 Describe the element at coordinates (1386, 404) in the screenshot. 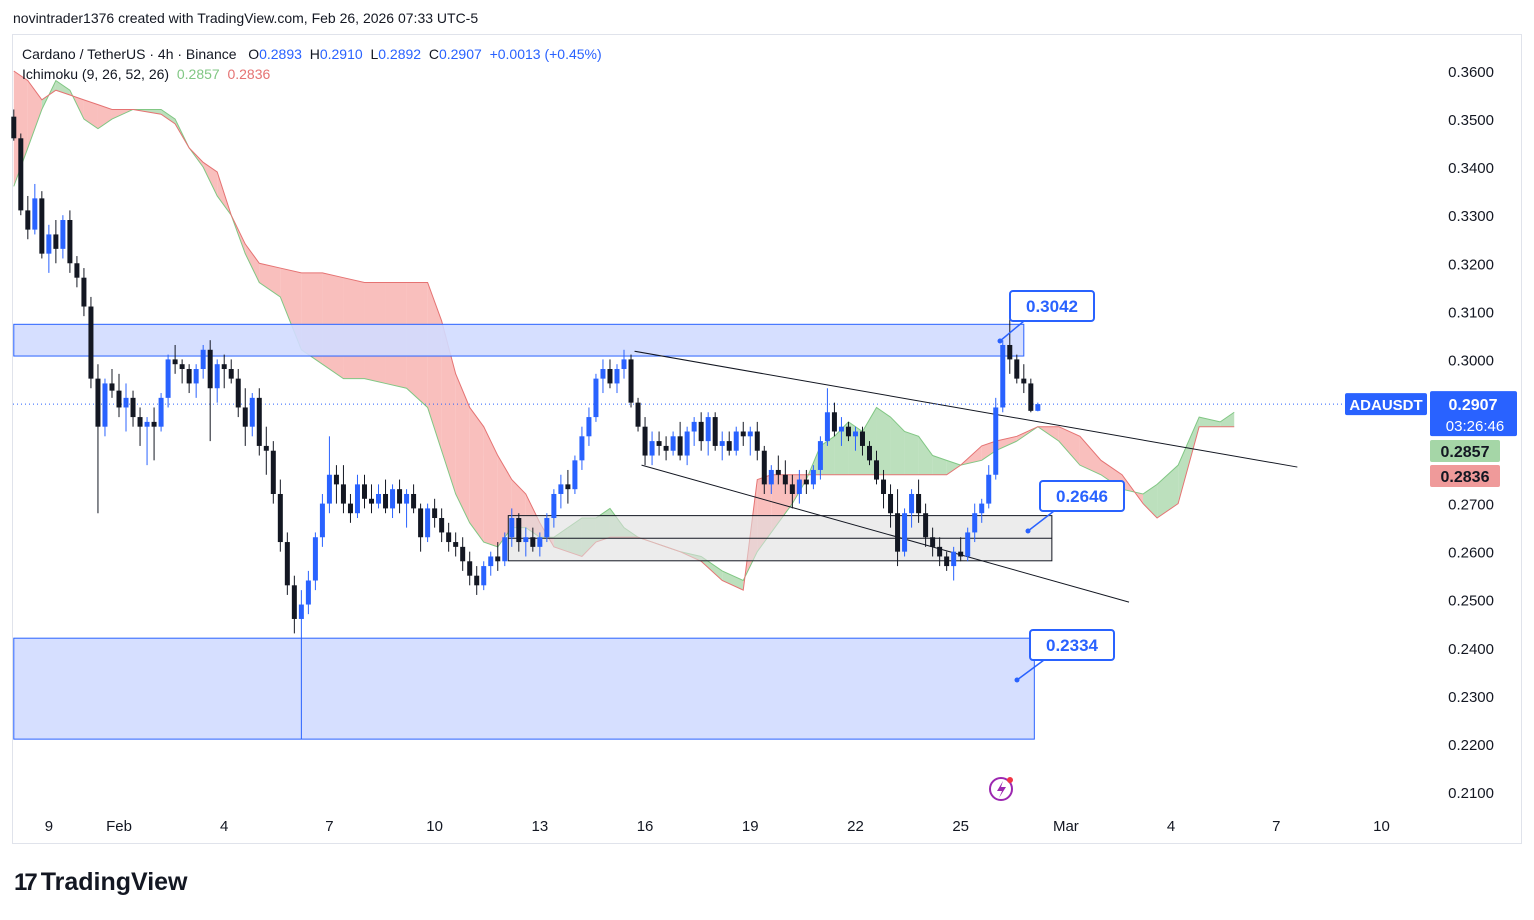

I see `ticker-tag` at that location.